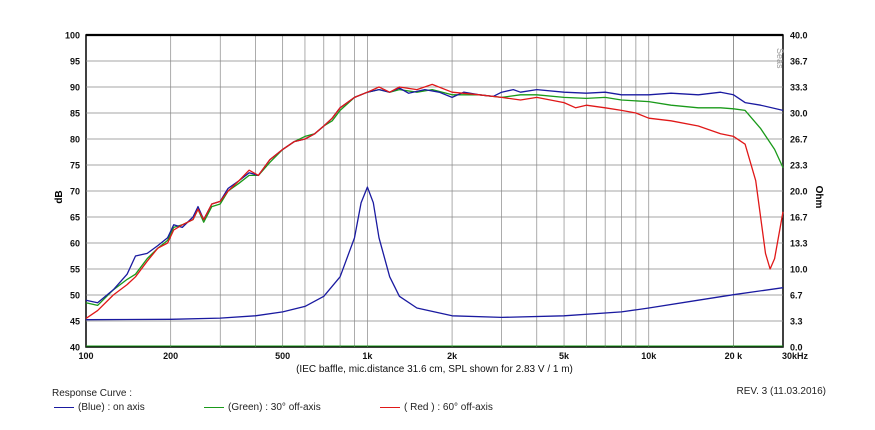 The width and height of the screenshot is (875, 430). I want to click on y-tick-label-left: 80, so click(75, 140).